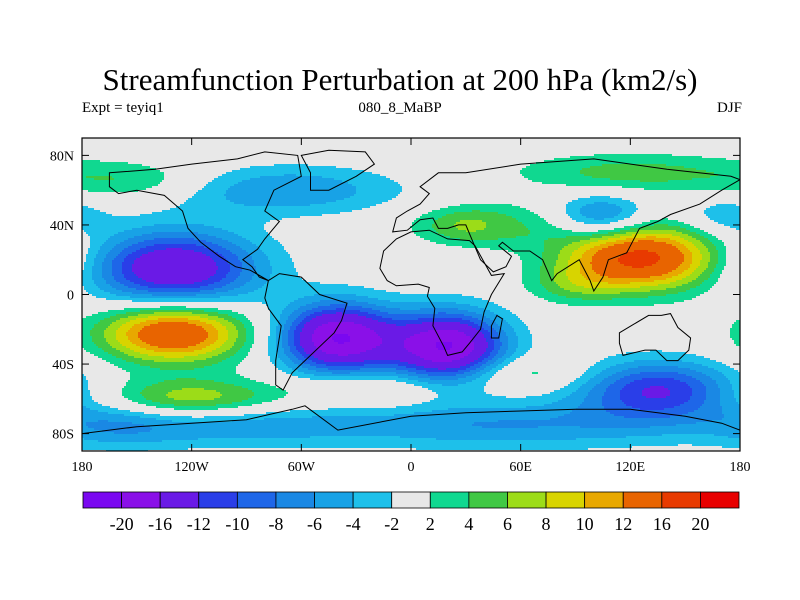 The height and width of the screenshot is (600, 800). What do you see at coordinates (62, 226) in the screenshot?
I see `y-tick-label: 40N` at bounding box center [62, 226].